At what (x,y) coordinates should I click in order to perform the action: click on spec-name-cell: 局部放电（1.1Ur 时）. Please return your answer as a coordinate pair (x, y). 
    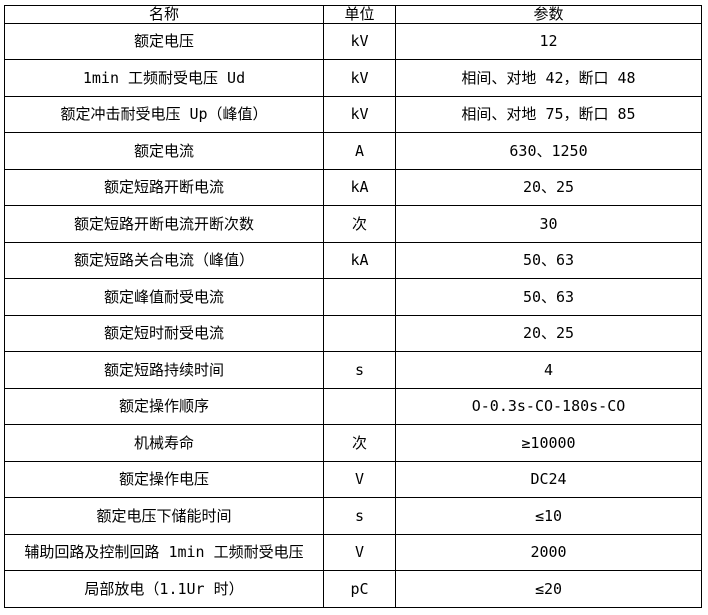
    Looking at the image, I should click on (164, 589).